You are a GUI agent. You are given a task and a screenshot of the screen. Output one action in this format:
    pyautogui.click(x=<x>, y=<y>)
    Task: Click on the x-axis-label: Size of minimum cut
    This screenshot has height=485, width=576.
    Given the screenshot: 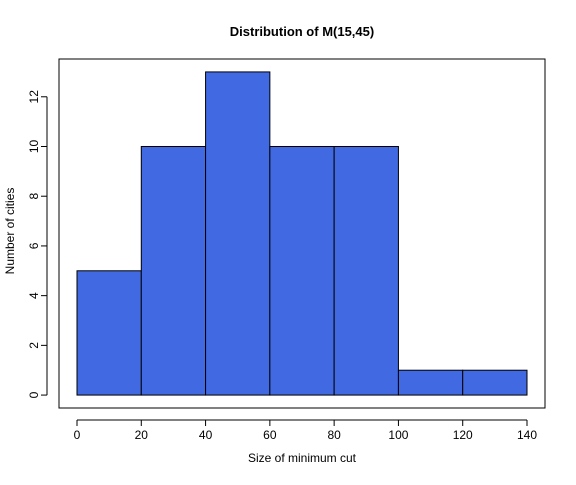 What is the action you would take?
    pyautogui.click(x=302, y=458)
    